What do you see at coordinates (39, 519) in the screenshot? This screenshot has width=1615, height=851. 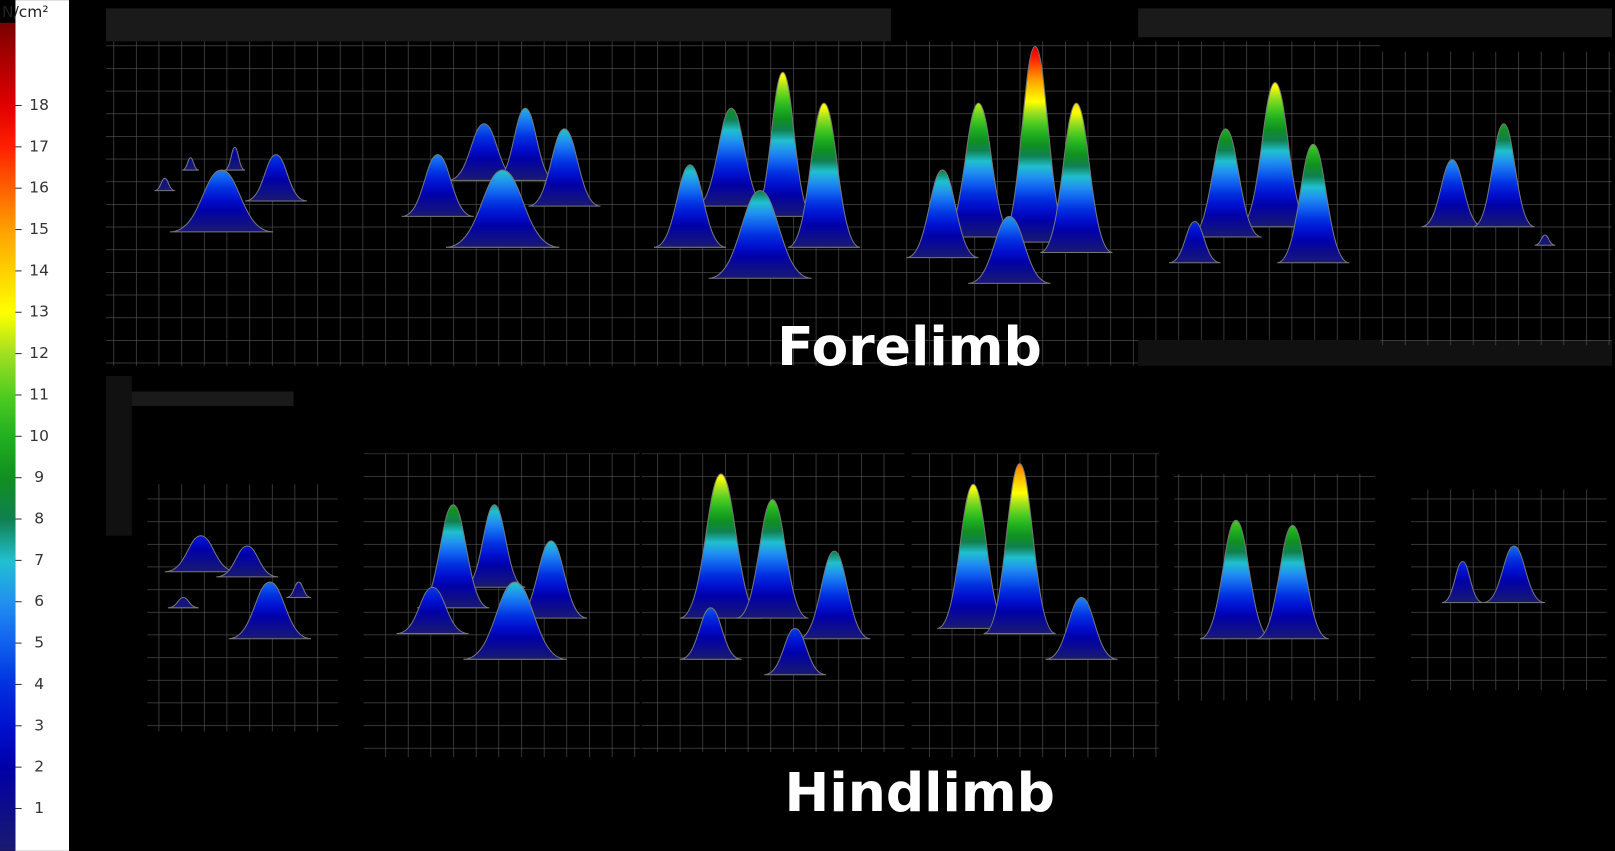 I see `tick-label: 8` at bounding box center [39, 519].